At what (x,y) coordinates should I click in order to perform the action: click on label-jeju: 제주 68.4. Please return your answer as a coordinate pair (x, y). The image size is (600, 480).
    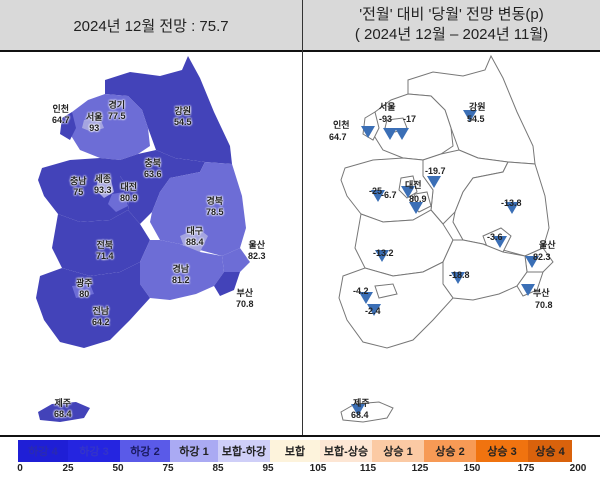
    Looking at the image, I should click on (63, 408).